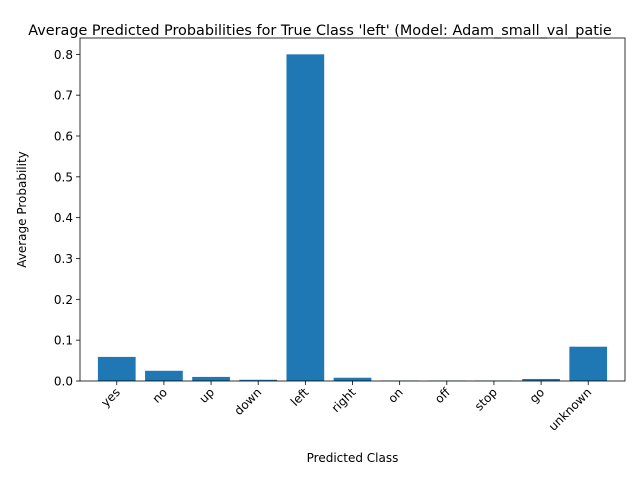 Image resolution: width=640 pixels, height=480 pixels. Describe the element at coordinates (258, 380) in the screenshot. I see `bar-down` at that location.